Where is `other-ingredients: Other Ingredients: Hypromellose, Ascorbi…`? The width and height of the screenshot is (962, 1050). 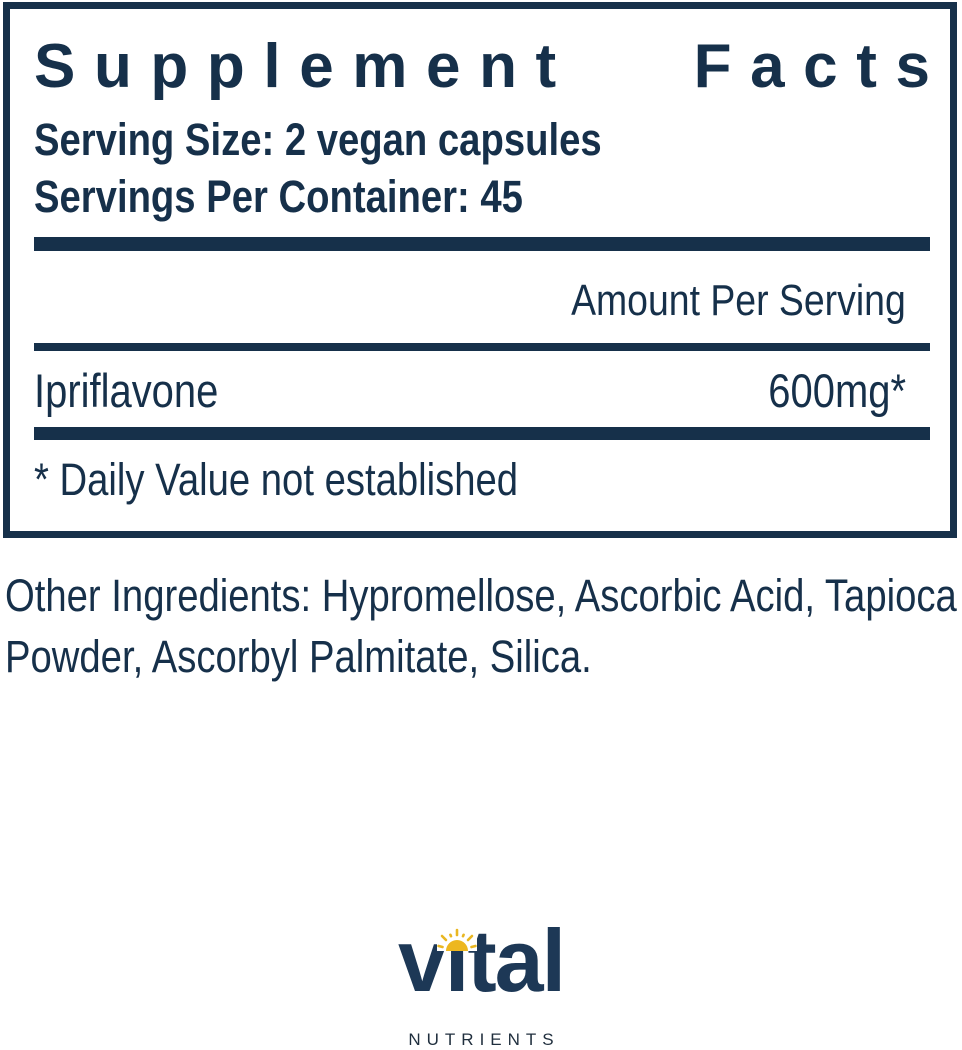 other-ingredients: Other Ingredients: Hypromellose, Ascorbi… is located at coordinates (481, 626).